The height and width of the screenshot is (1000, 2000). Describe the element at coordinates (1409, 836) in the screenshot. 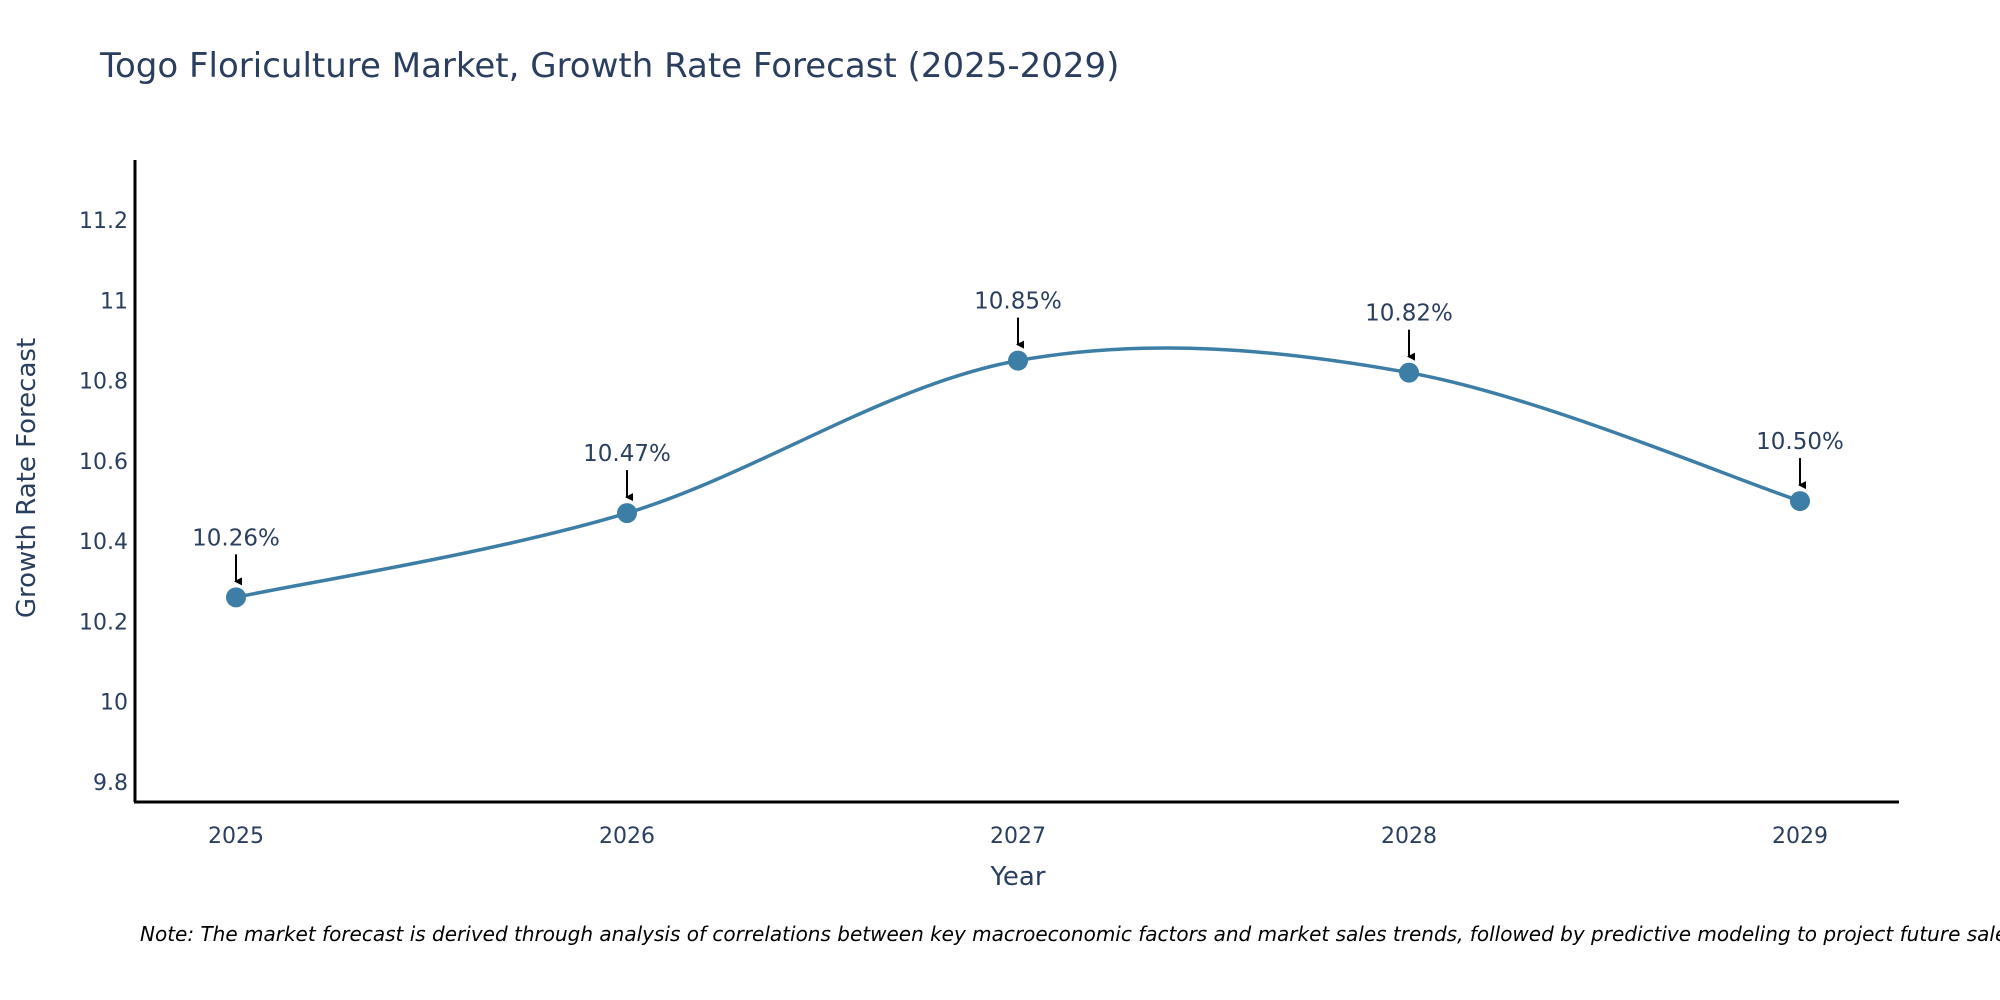

I see `x-tick-label: 2028` at that location.